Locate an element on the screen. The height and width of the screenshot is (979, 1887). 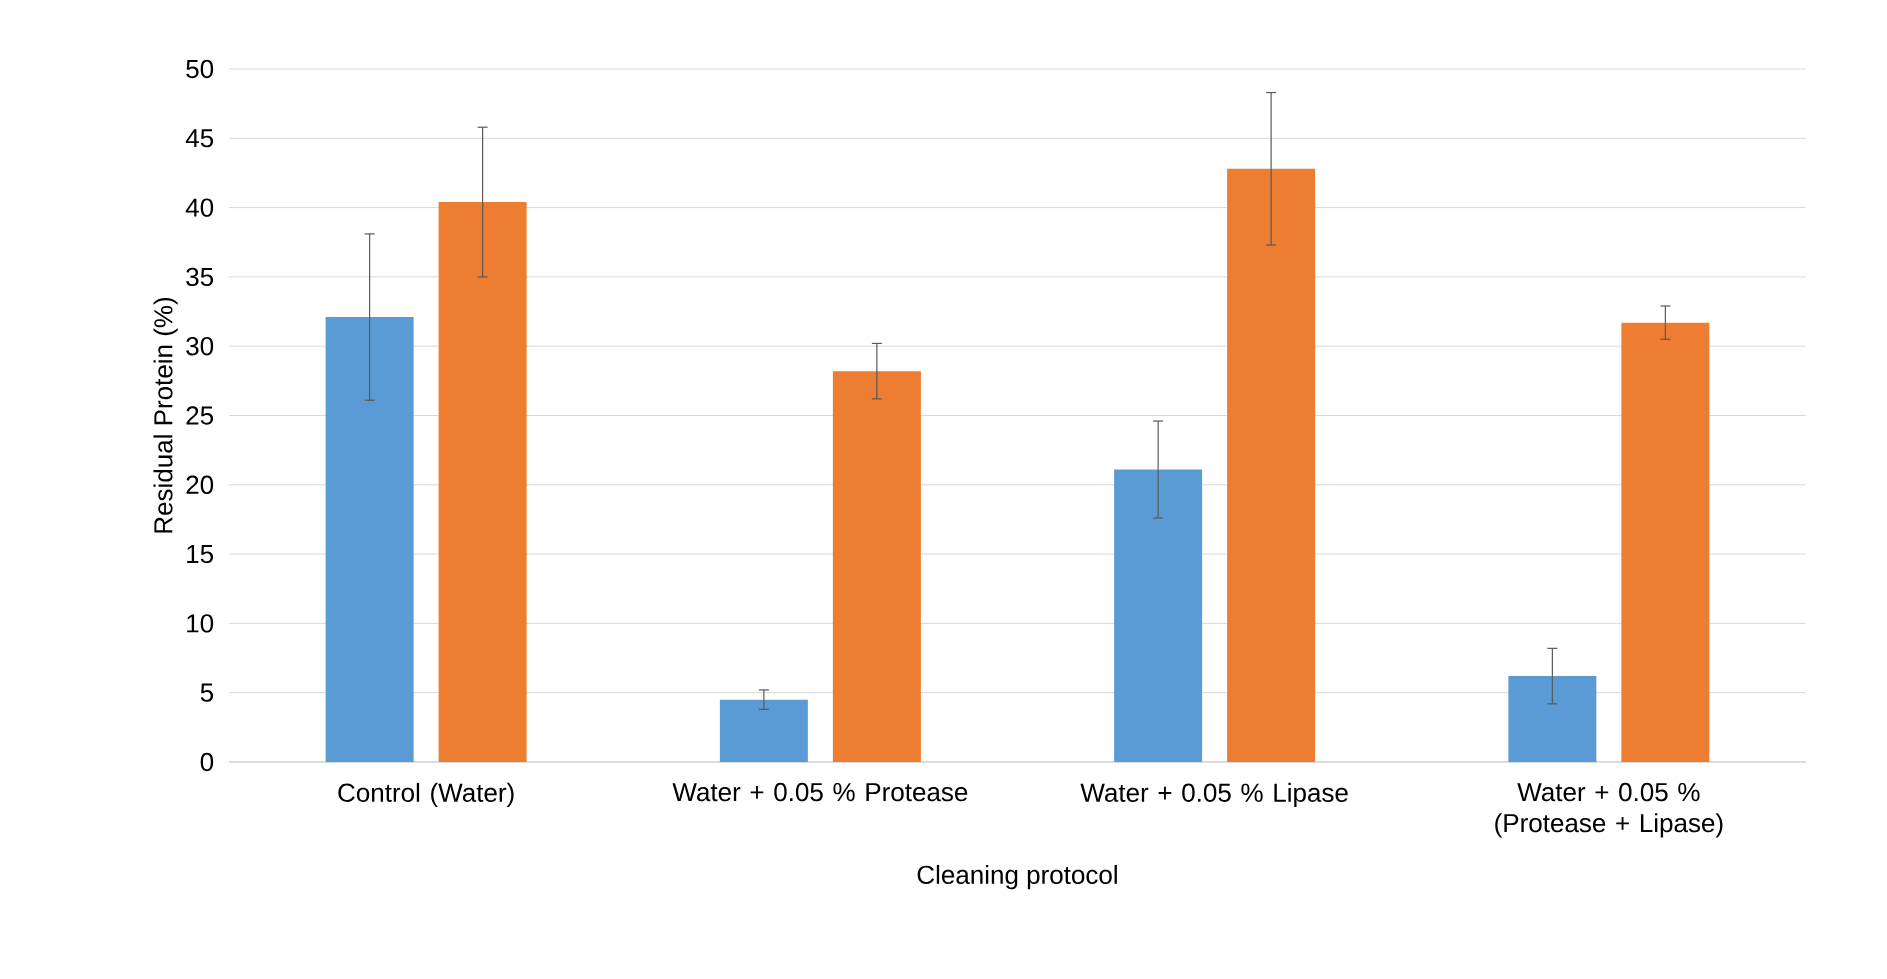
y-tick-label: 20 is located at coordinates (200, 484).